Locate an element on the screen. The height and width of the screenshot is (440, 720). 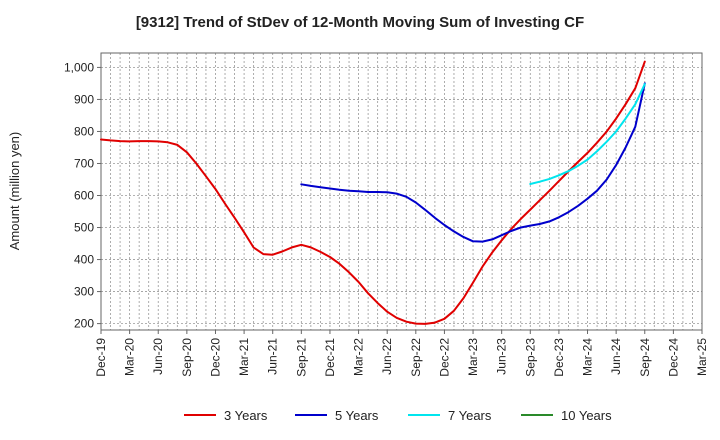
y-axis: 200 300 400 500 600 700 800 900 1,000 is located at coordinates (82, 195).